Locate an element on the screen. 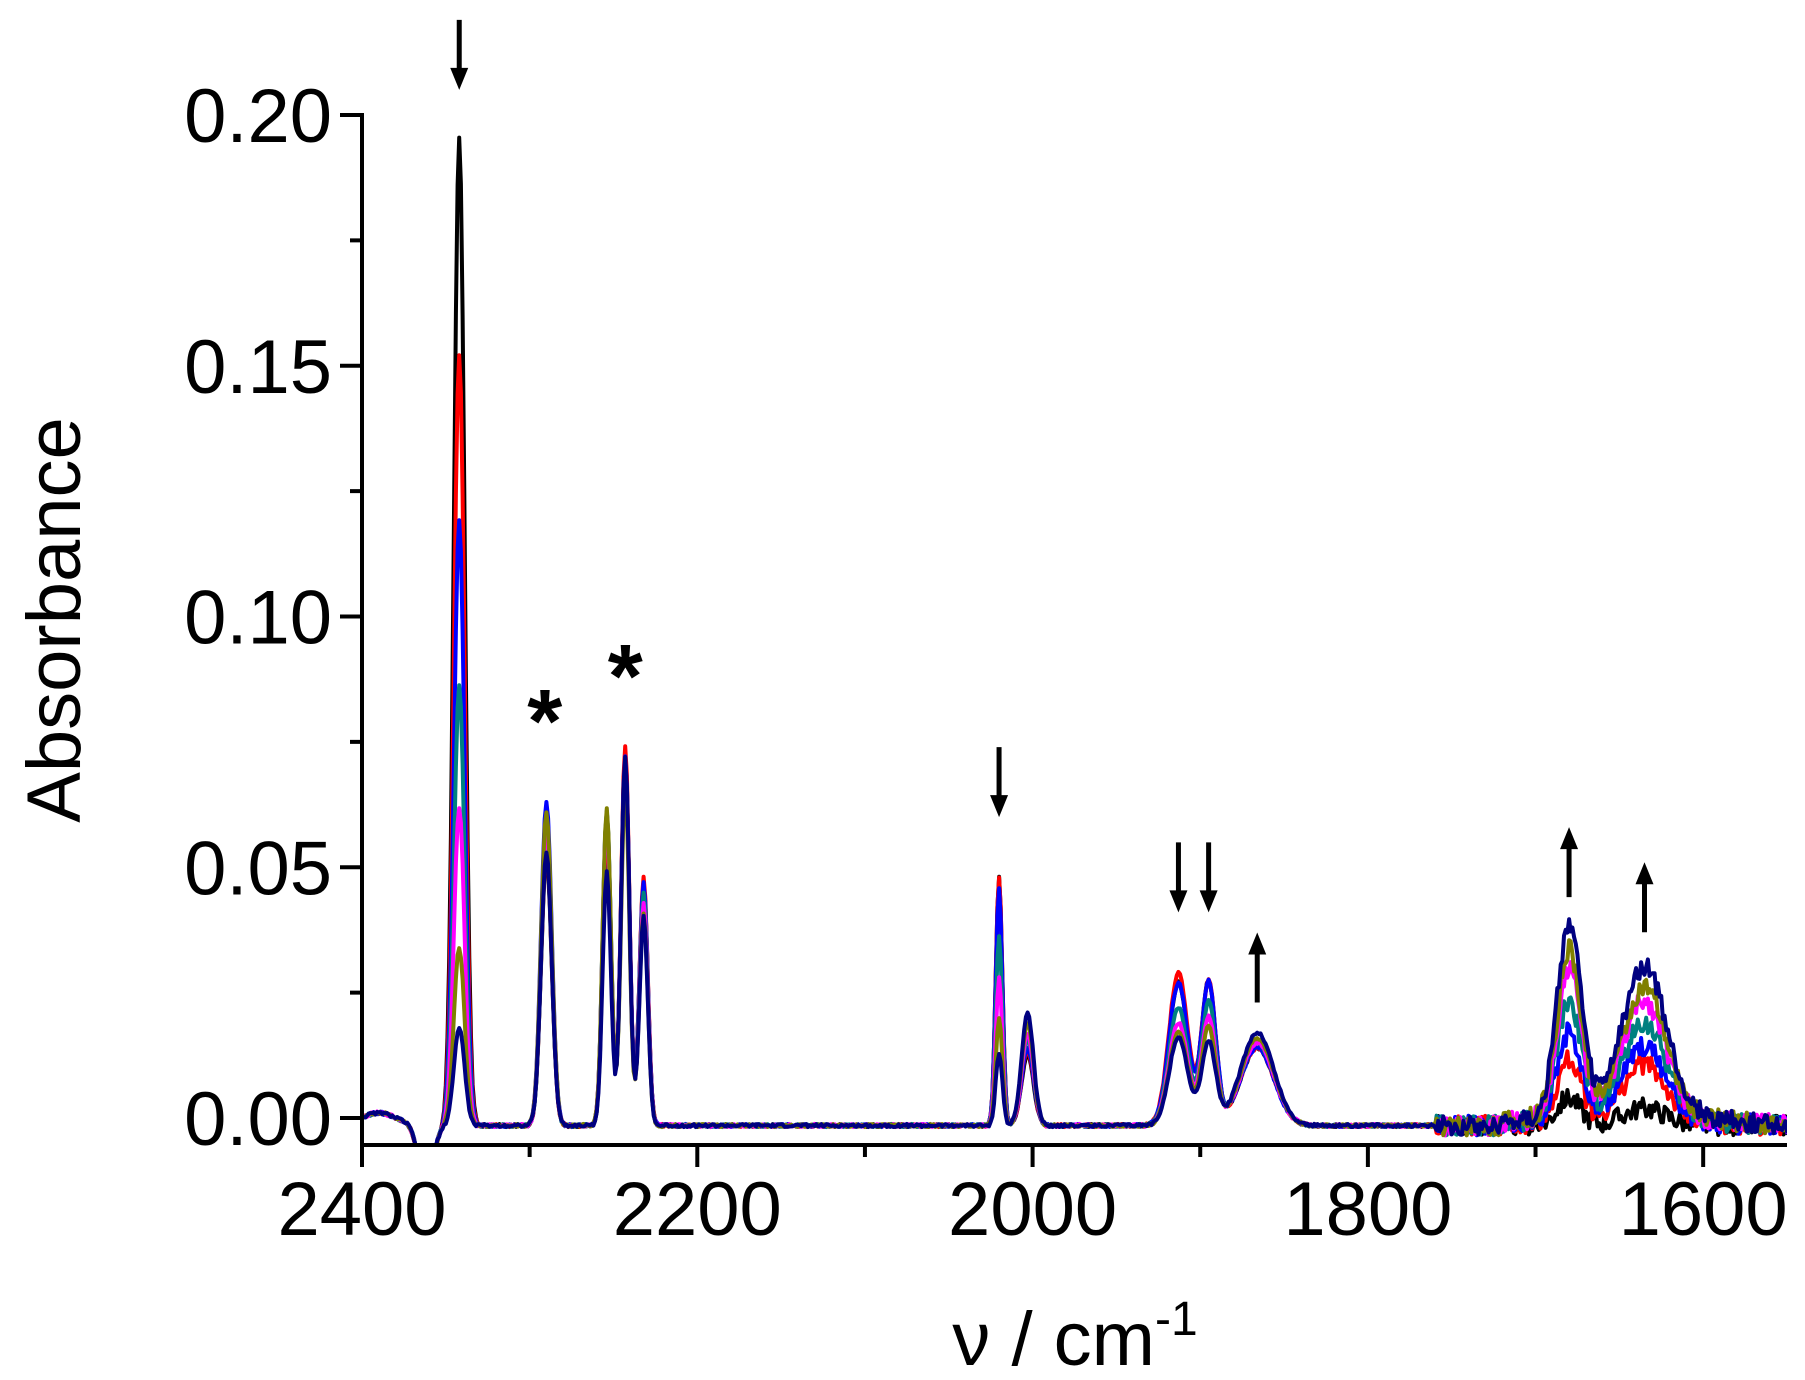 The image size is (1805, 1380). y-tick-label: 0.10 is located at coordinates (258, 618).